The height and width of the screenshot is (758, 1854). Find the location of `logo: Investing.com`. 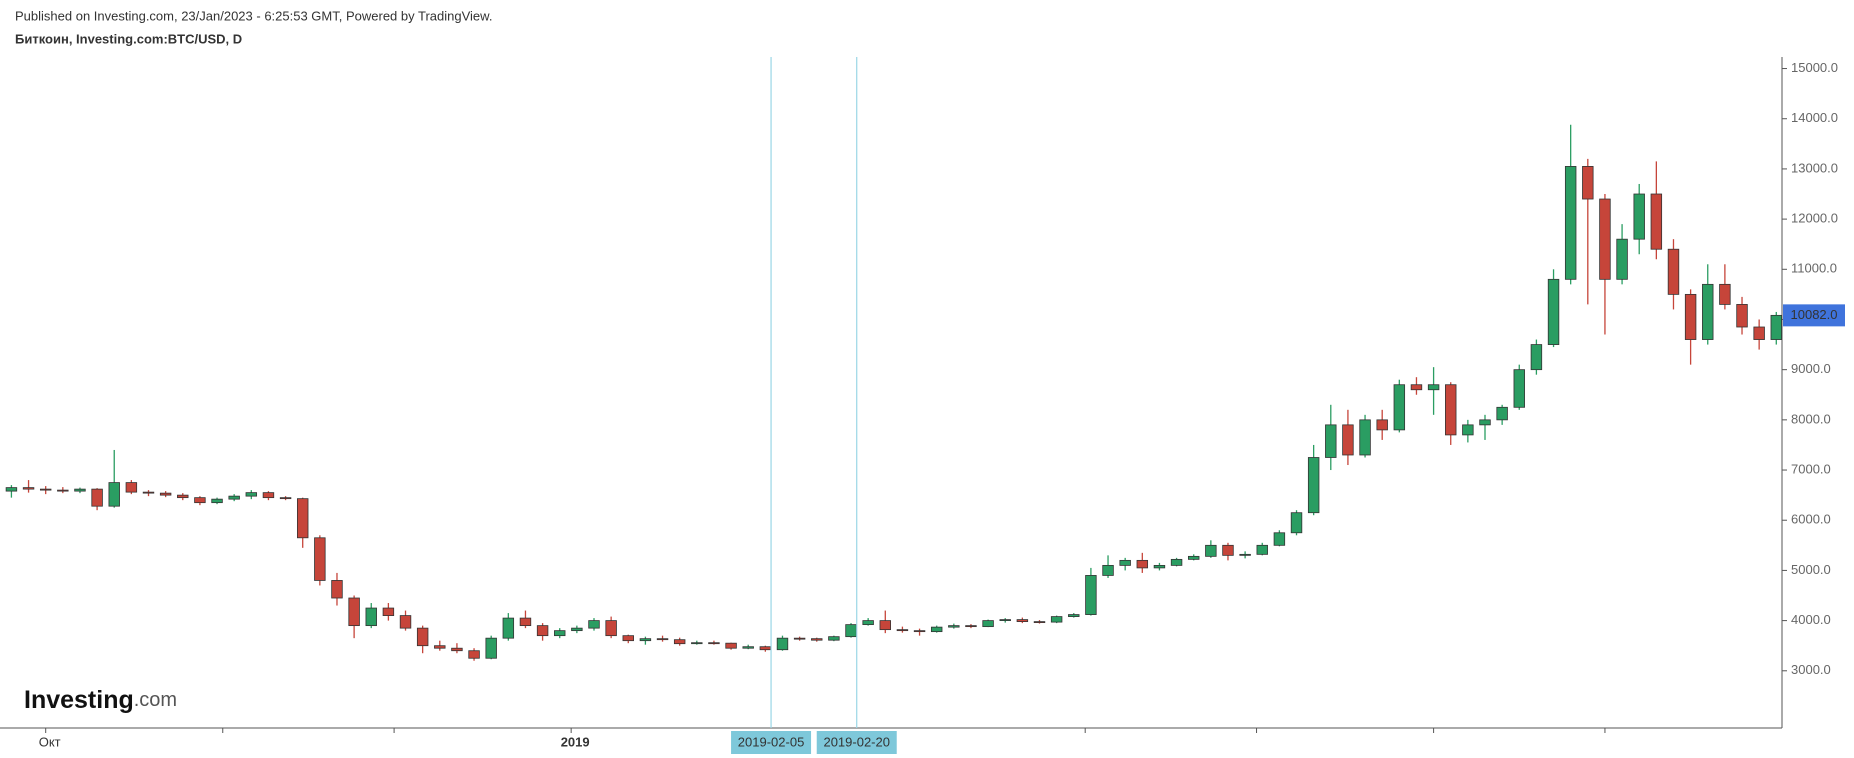

logo: Investing.com is located at coordinates (100, 700).